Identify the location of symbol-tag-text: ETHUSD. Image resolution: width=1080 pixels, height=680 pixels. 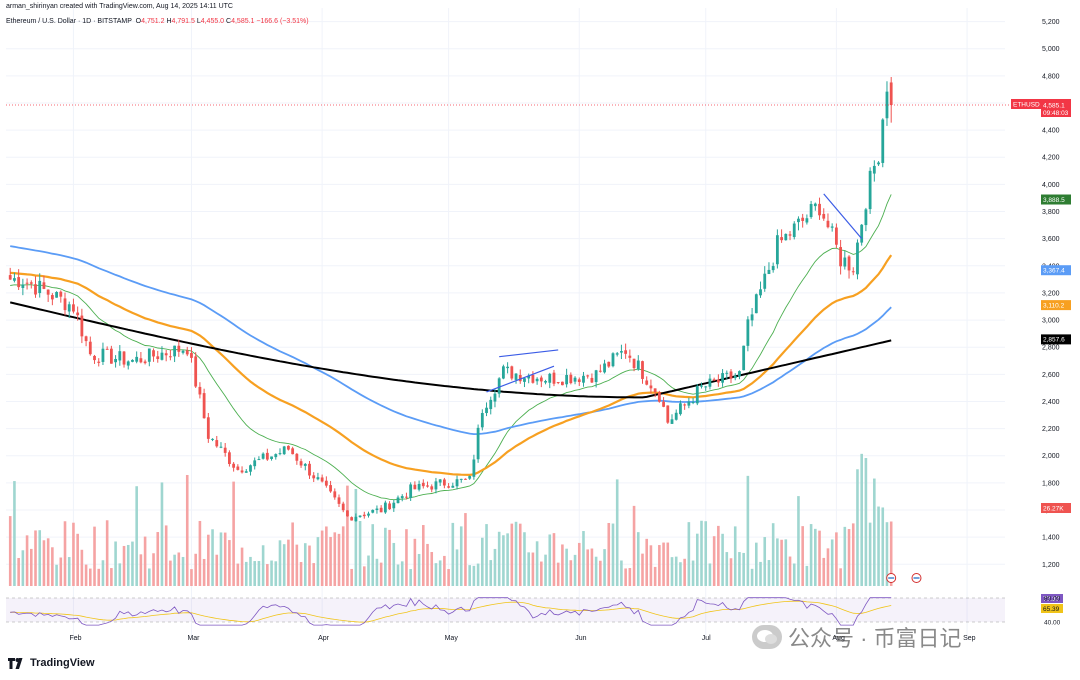
(1026, 104).